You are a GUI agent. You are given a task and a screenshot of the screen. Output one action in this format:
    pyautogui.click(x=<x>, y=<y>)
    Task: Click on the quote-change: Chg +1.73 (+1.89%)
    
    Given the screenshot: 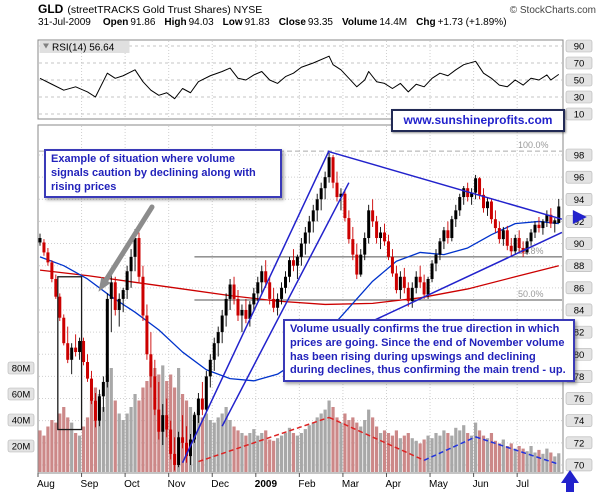 What is the action you would take?
    pyautogui.click(x=461, y=22)
    